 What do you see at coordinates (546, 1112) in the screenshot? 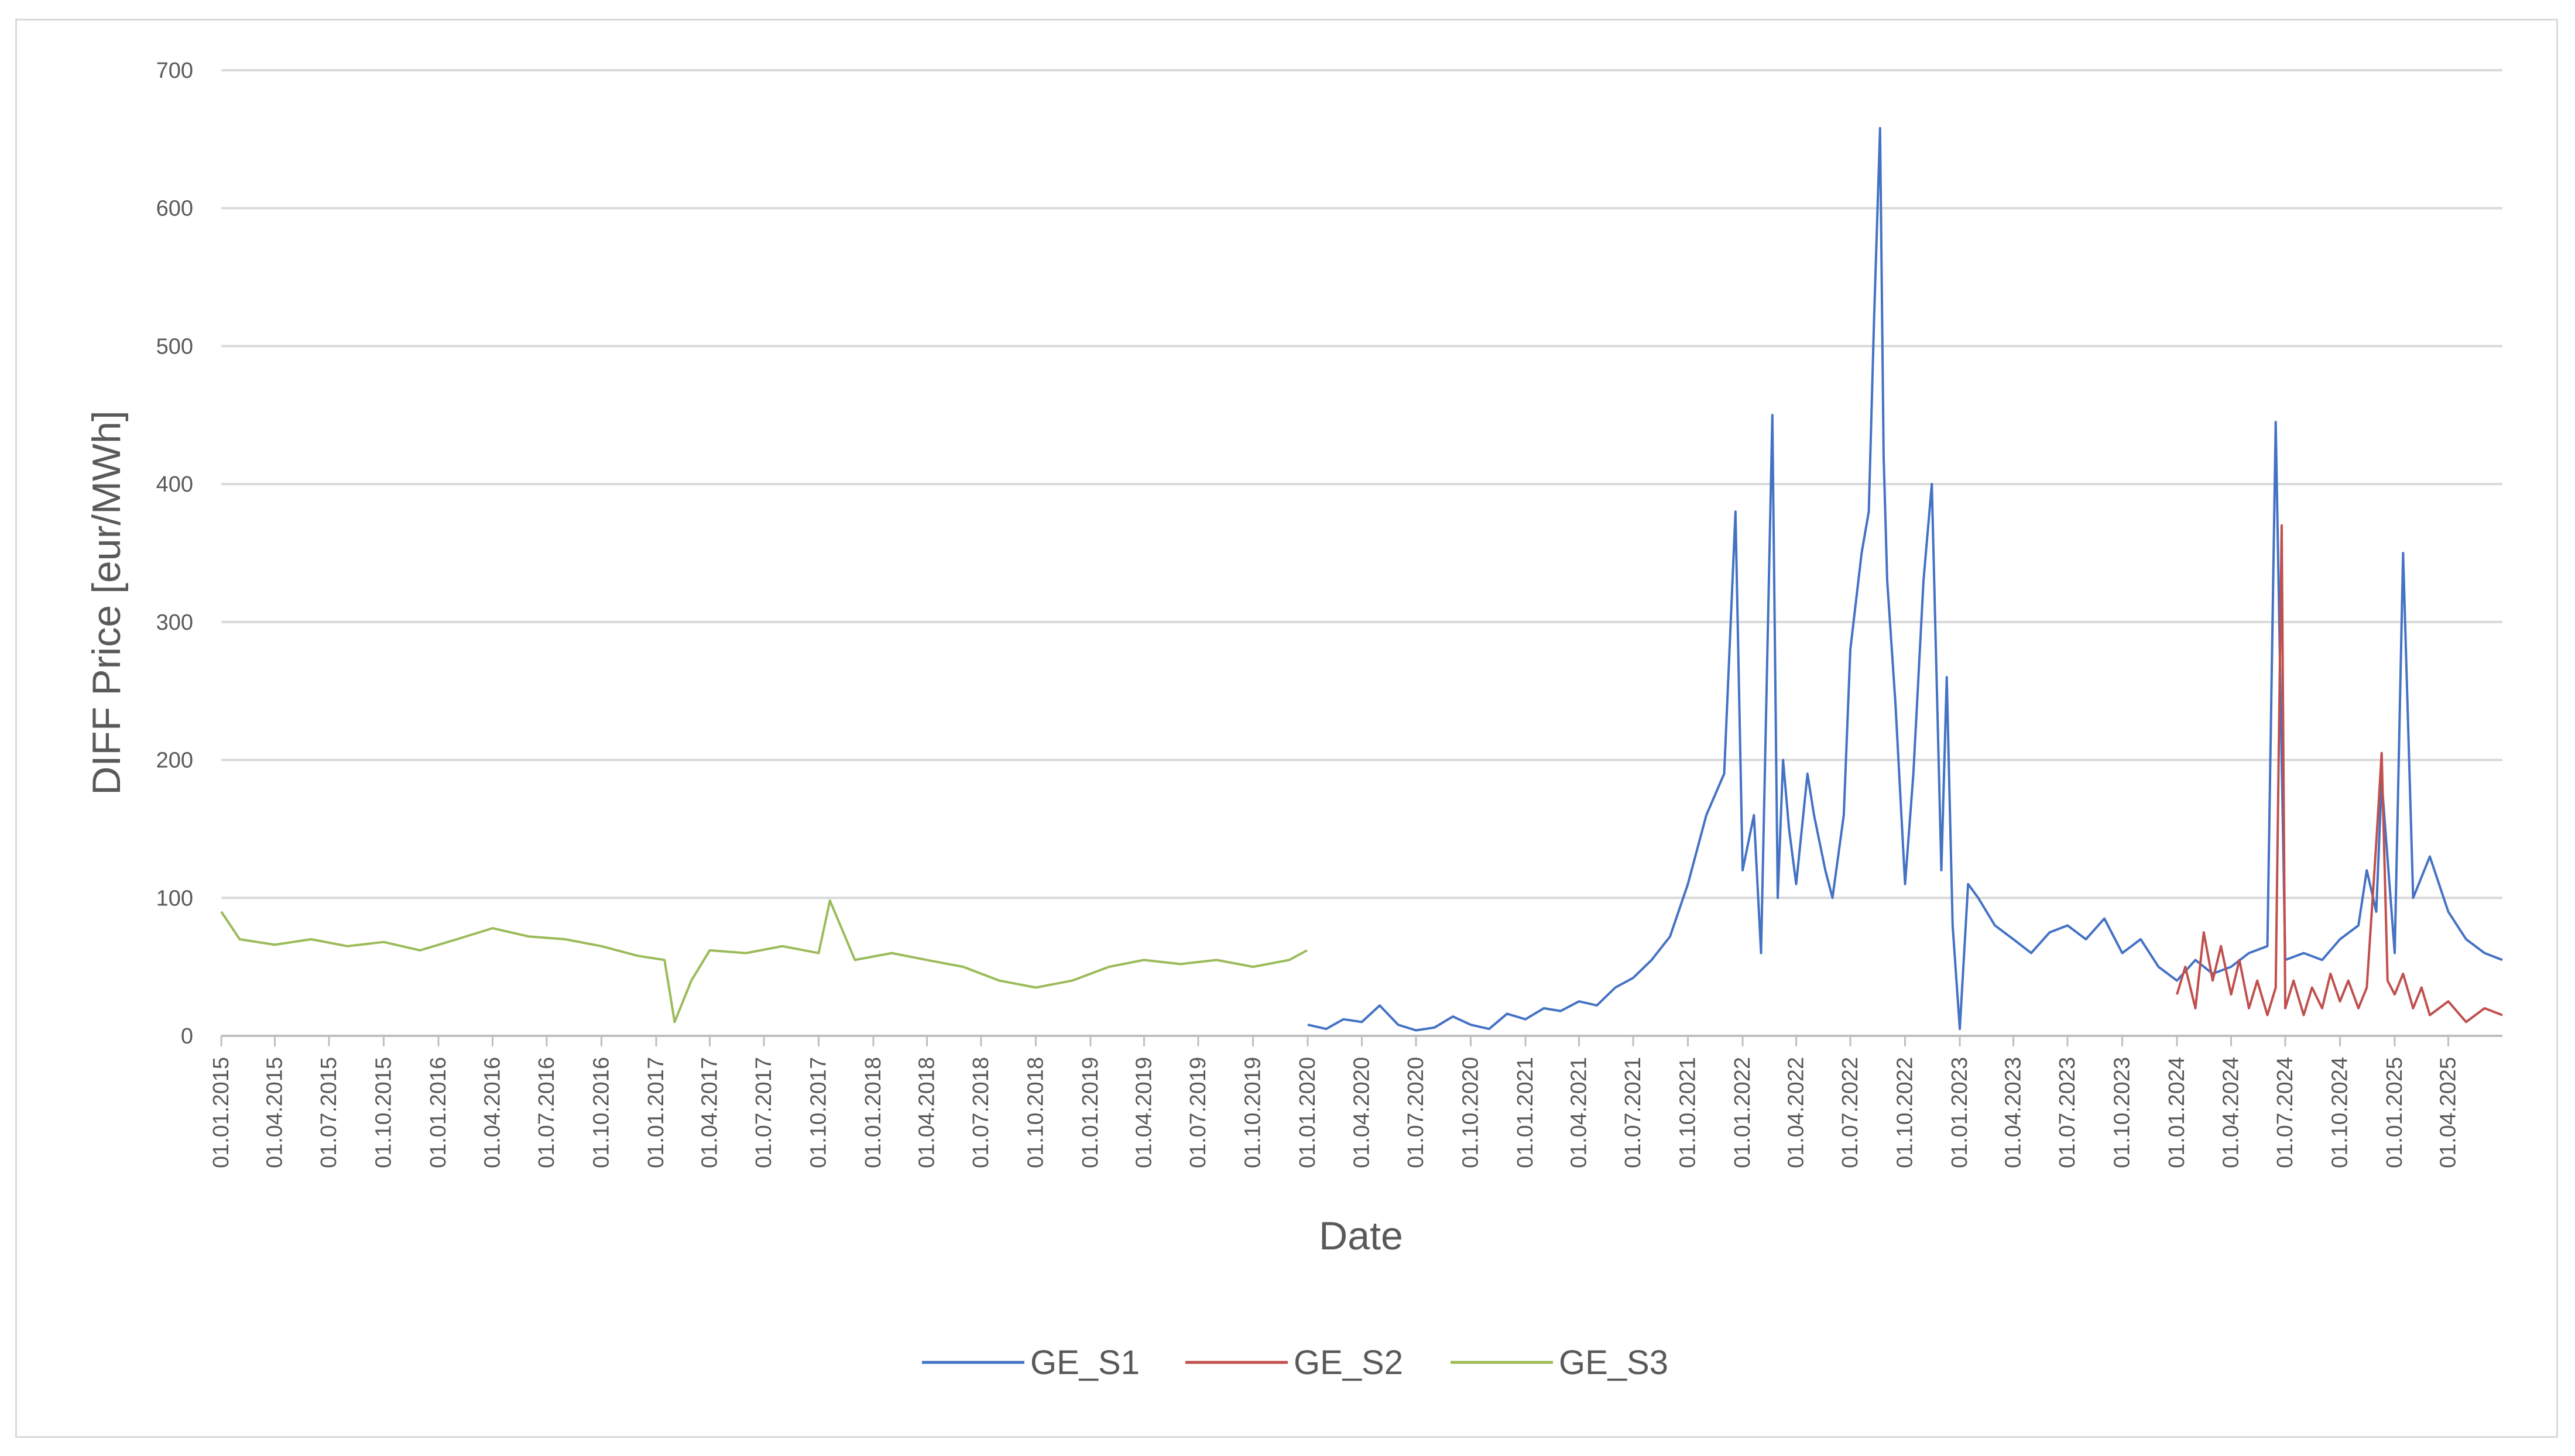
I see `x-tick-label: 01.07.2016` at bounding box center [546, 1112].